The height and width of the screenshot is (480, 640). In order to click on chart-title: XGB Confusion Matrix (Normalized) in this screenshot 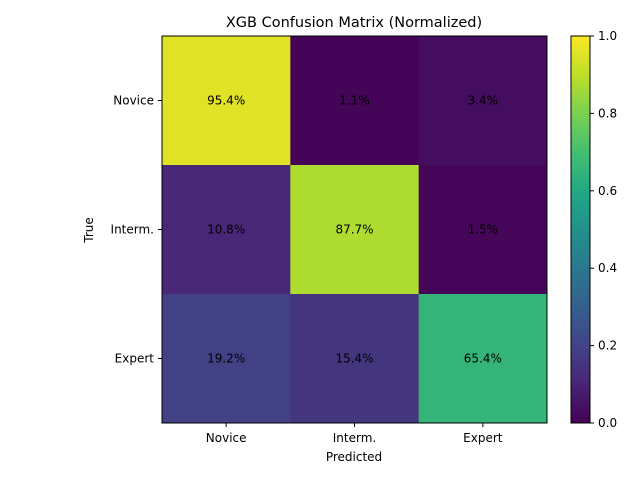, I will do `click(354, 23)`.